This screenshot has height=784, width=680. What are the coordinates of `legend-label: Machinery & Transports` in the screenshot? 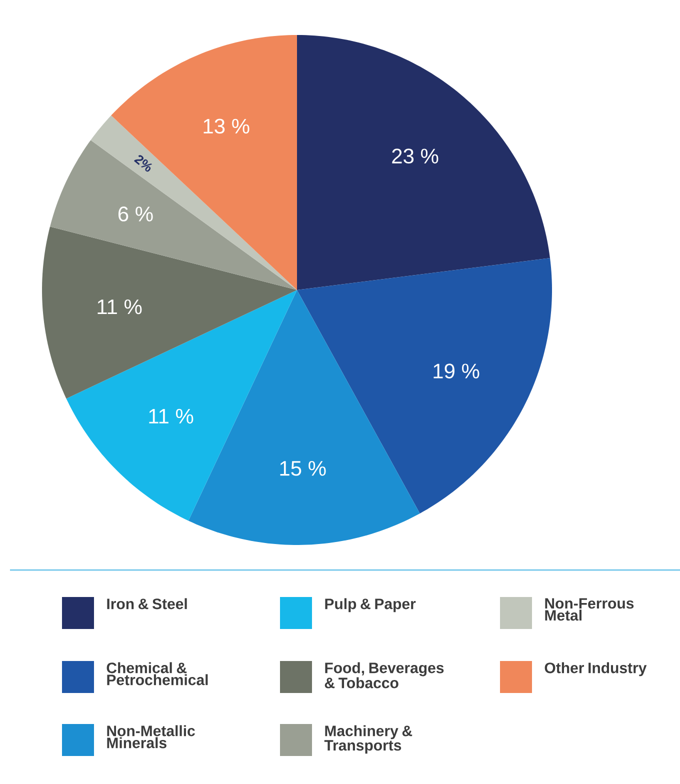 It's located at (368, 739).